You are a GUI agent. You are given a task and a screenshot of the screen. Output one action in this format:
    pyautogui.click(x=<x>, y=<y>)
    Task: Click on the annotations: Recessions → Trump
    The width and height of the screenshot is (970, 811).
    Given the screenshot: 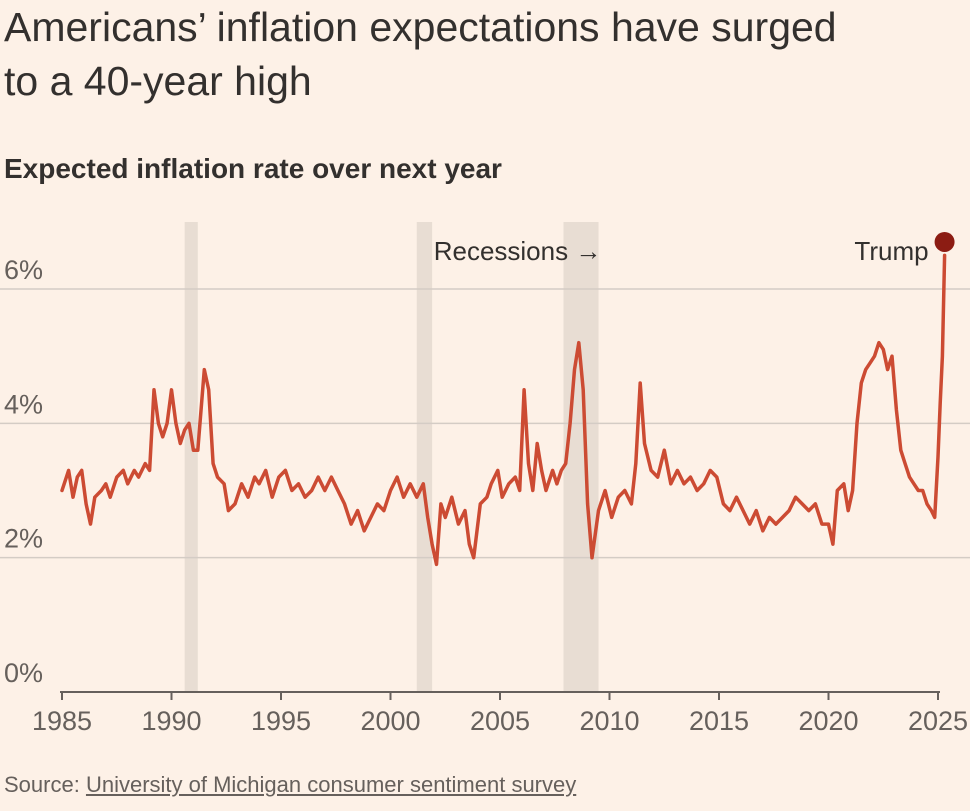 What is the action you would take?
    pyautogui.click(x=681, y=251)
    